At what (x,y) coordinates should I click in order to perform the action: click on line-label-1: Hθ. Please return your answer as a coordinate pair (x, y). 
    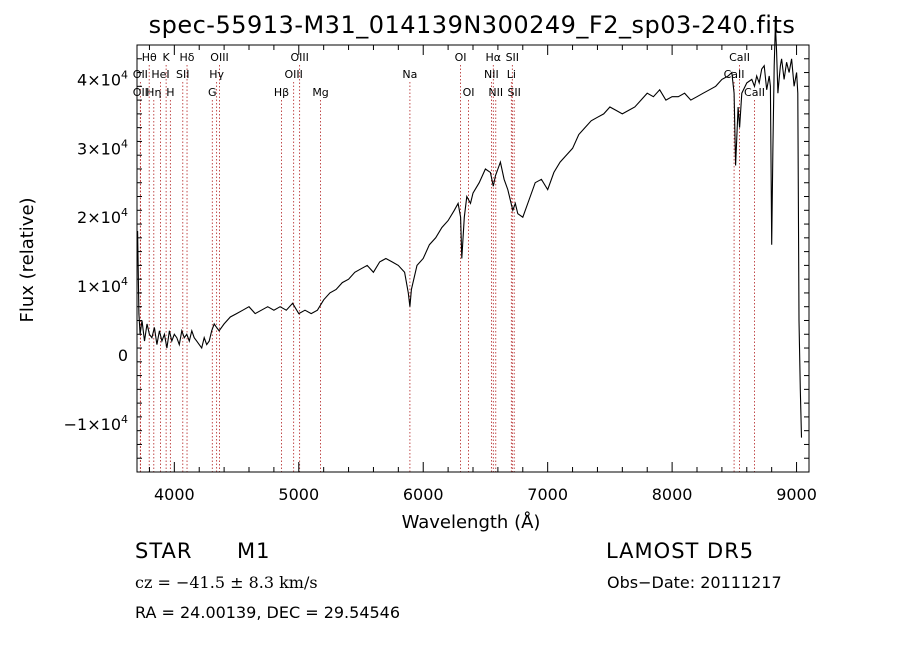
    Looking at the image, I should click on (149, 57).